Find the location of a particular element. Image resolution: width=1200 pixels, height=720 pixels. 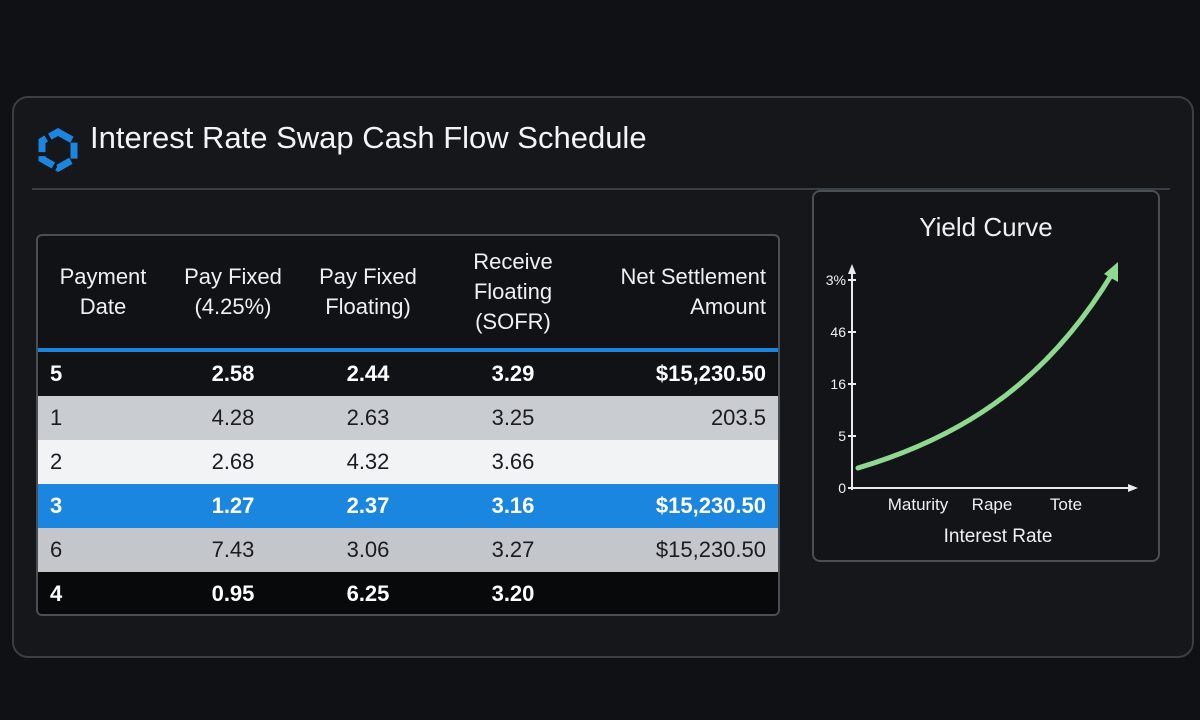

table-cell: 1 is located at coordinates (56, 417).